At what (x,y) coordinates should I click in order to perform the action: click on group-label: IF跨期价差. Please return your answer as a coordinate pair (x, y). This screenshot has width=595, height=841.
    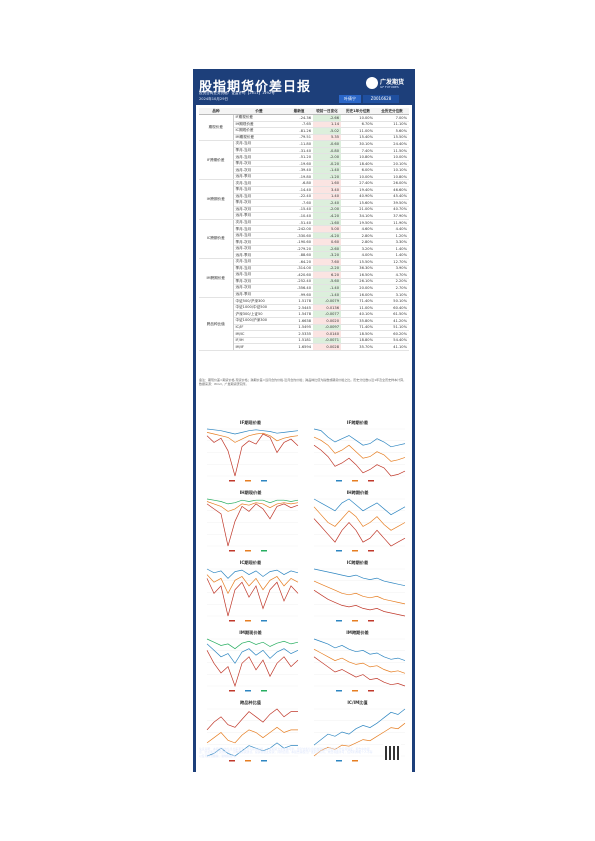
    Looking at the image, I should click on (216, 160).